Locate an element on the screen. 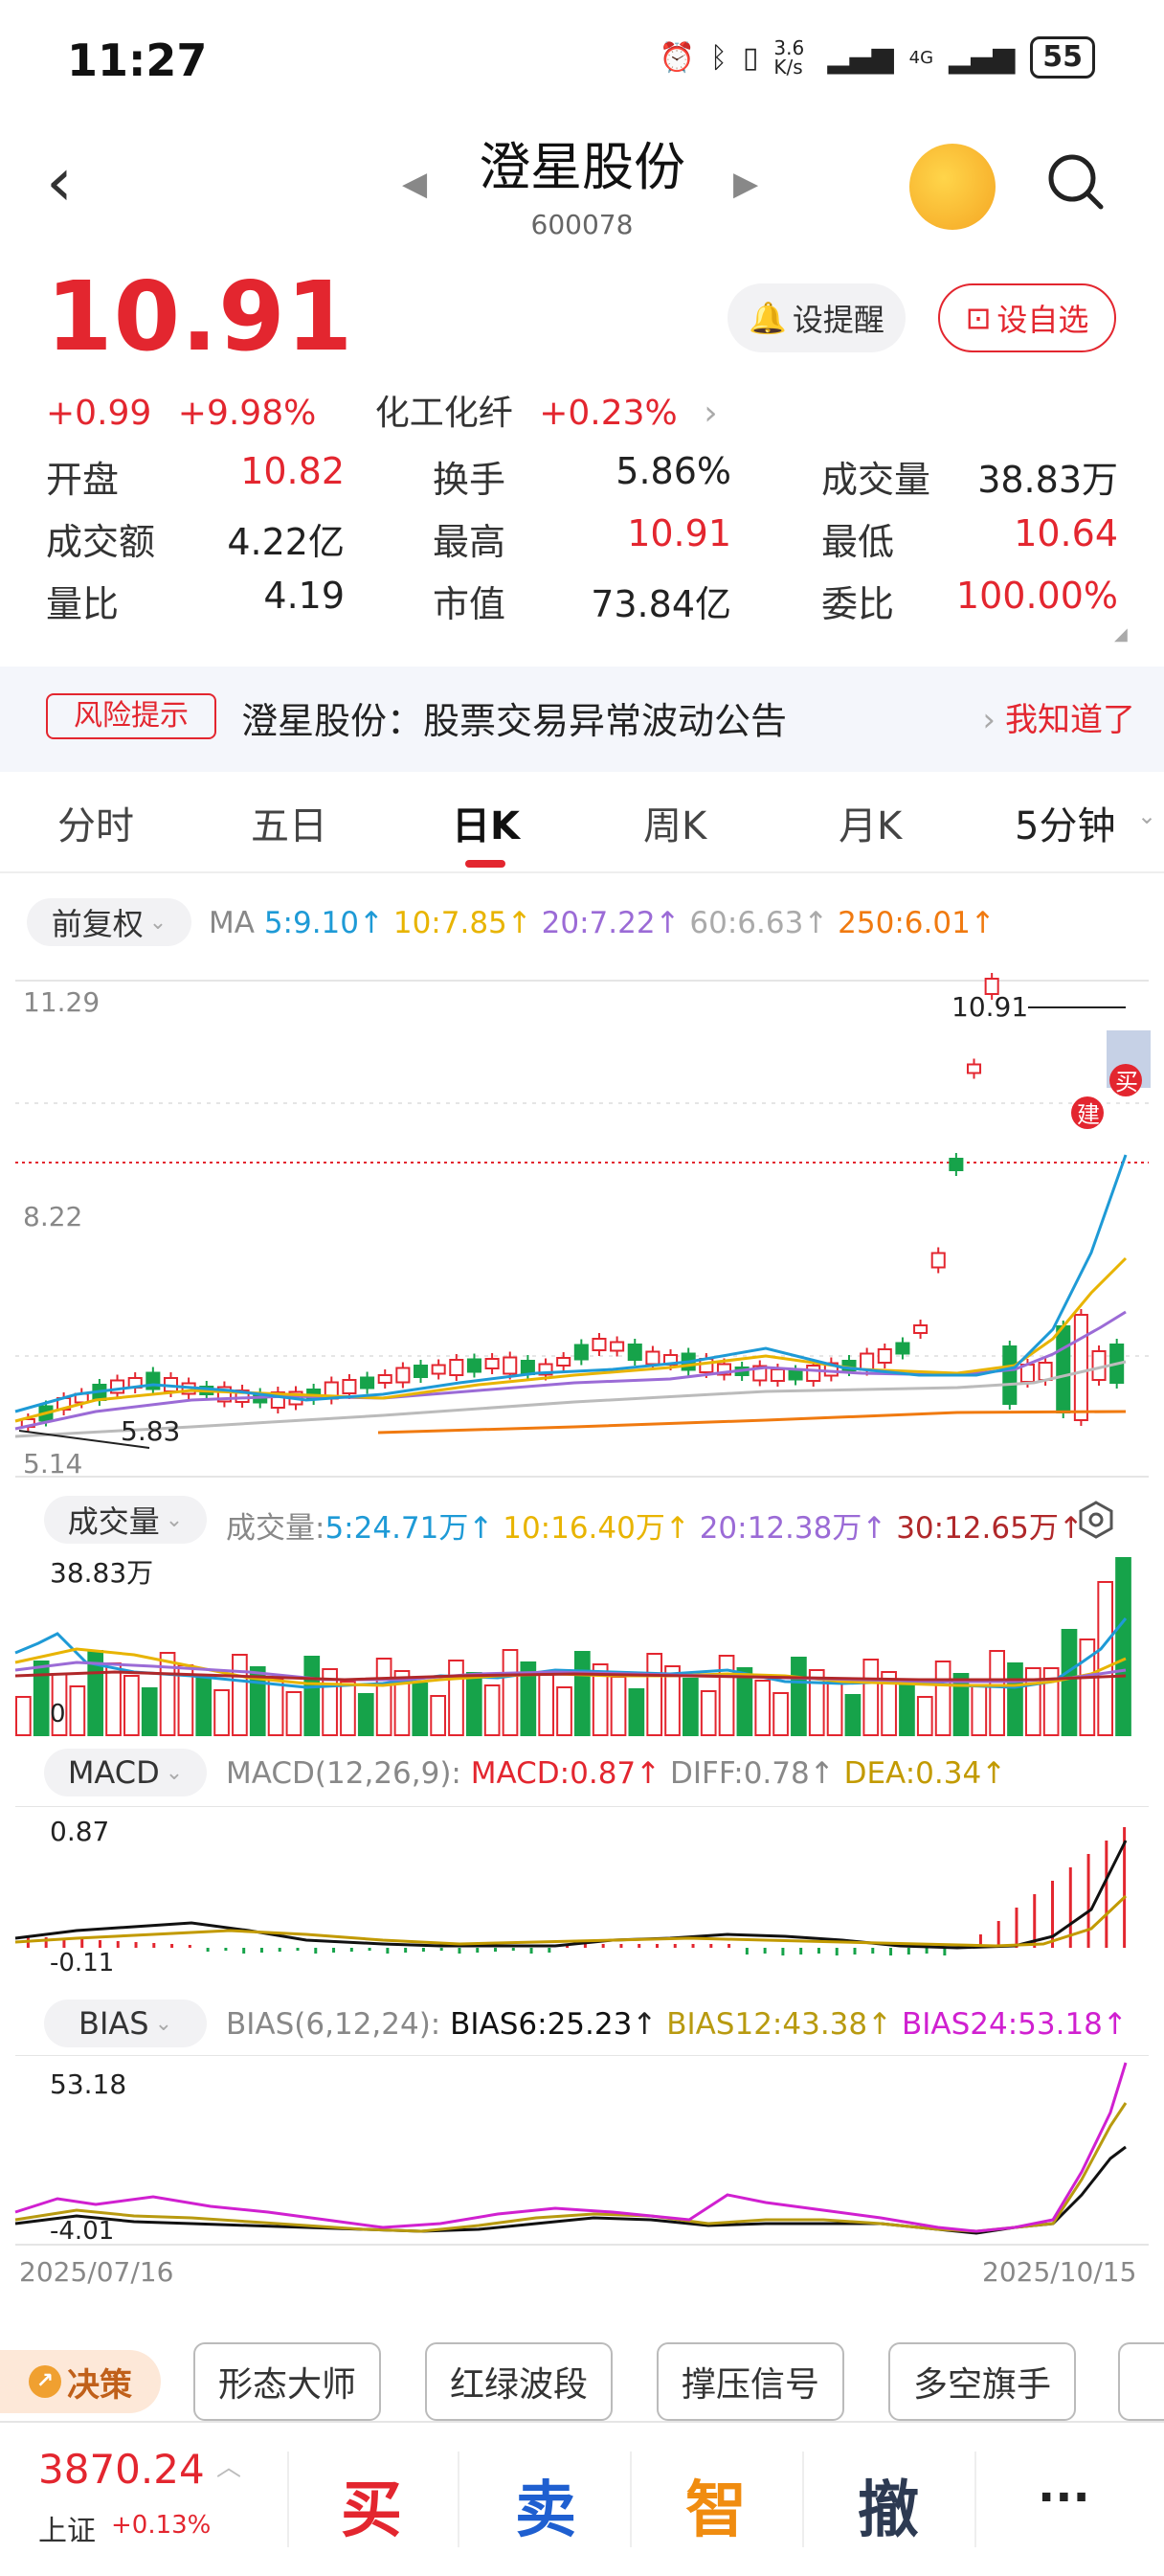 This screenshot has height=2576, width=1164. tool-more is located at coordinates (1141, 2381).